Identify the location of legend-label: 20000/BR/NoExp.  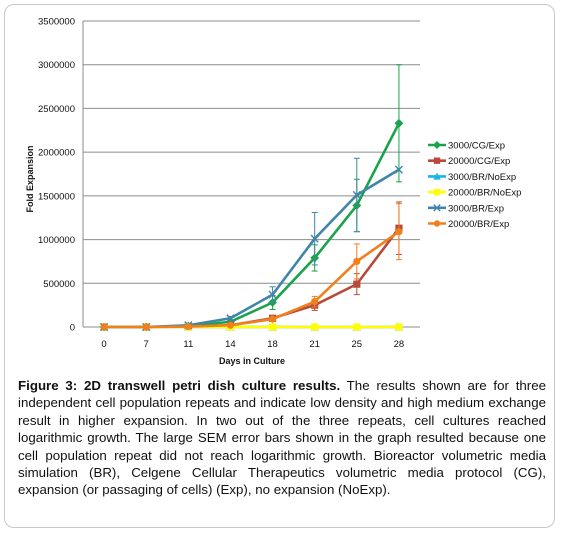
(484, 193).